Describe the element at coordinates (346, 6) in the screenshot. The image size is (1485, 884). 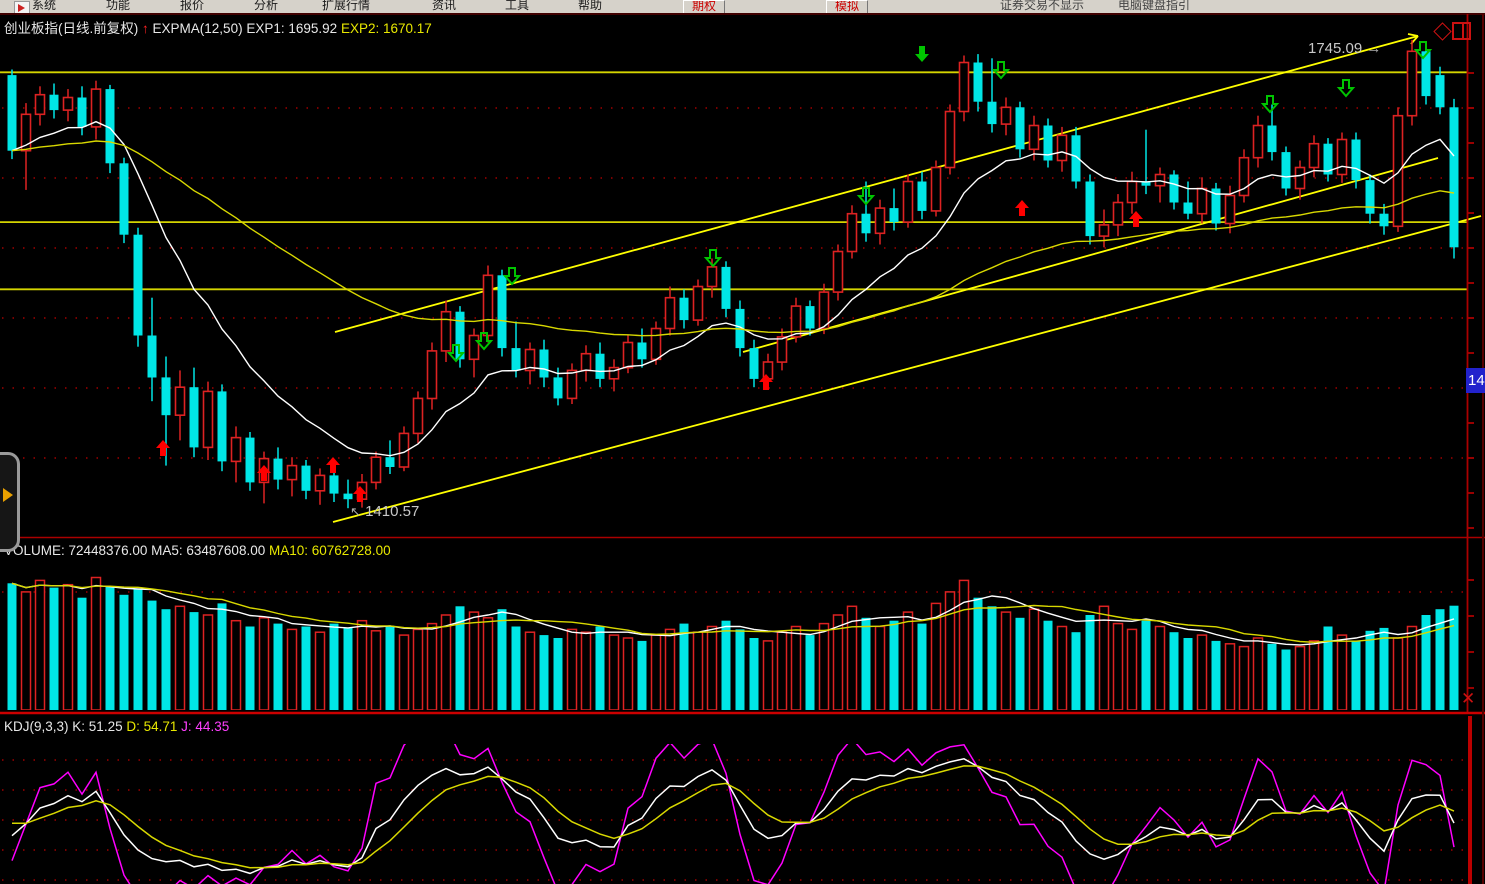
I see `menu-item-5: 扩展行情` at that location.